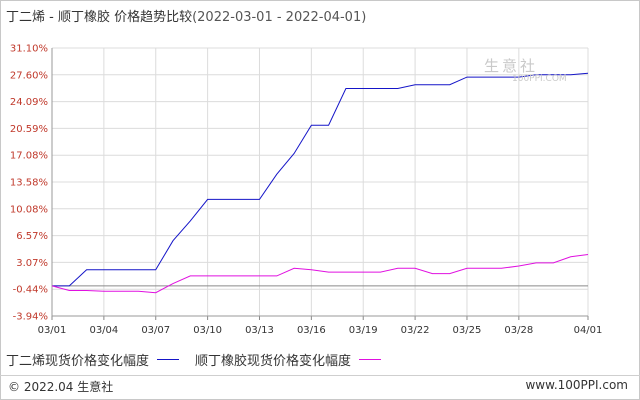 This screenshot has height=400, width=640. I want to click on y-tick-label: -0.44%, so click(30, 290).